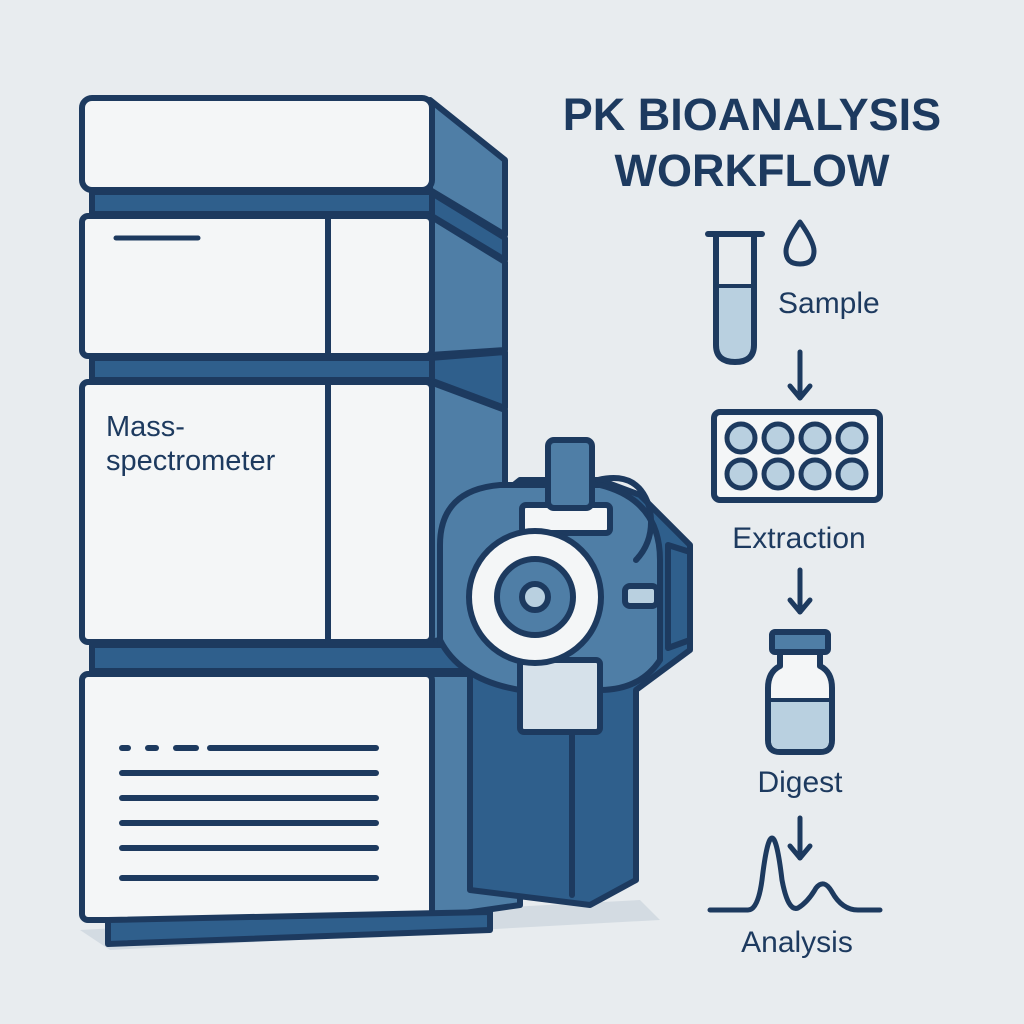 This screenshot has width=1024, height=1024. What do you see at coordinates (299, 928) in the screenshot?
I see `instrument-base` at bounding box center [299, 928].